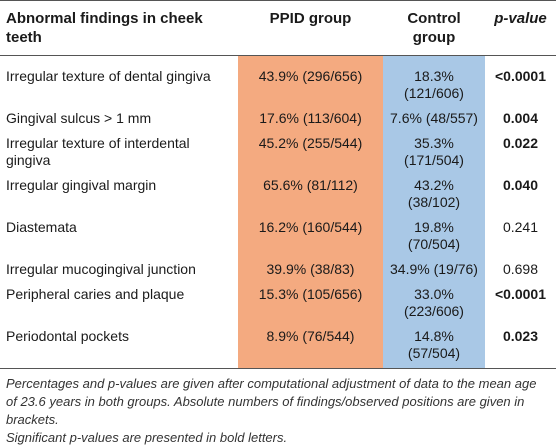 The width and height of the screenshot is (556, 447). What do you see at coordinates (434, 80) in the screenshot?
I see `cell-control-value: 18.3% (121/606)` at bounding box center [434, 80].